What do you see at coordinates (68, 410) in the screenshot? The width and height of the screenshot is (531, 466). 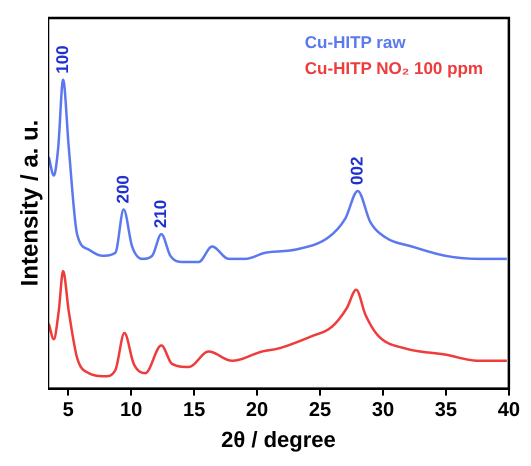 I see `x-tick-label: 5` at bounding box center [68, 410].